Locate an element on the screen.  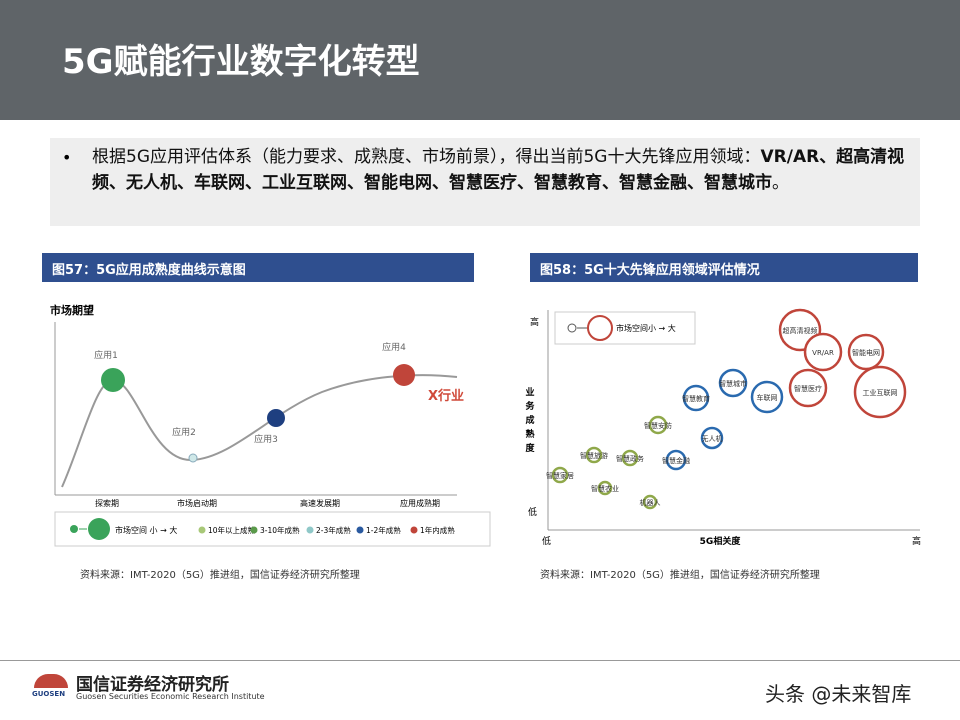
app-label: 应用3 is located at coordinates (266, 439).